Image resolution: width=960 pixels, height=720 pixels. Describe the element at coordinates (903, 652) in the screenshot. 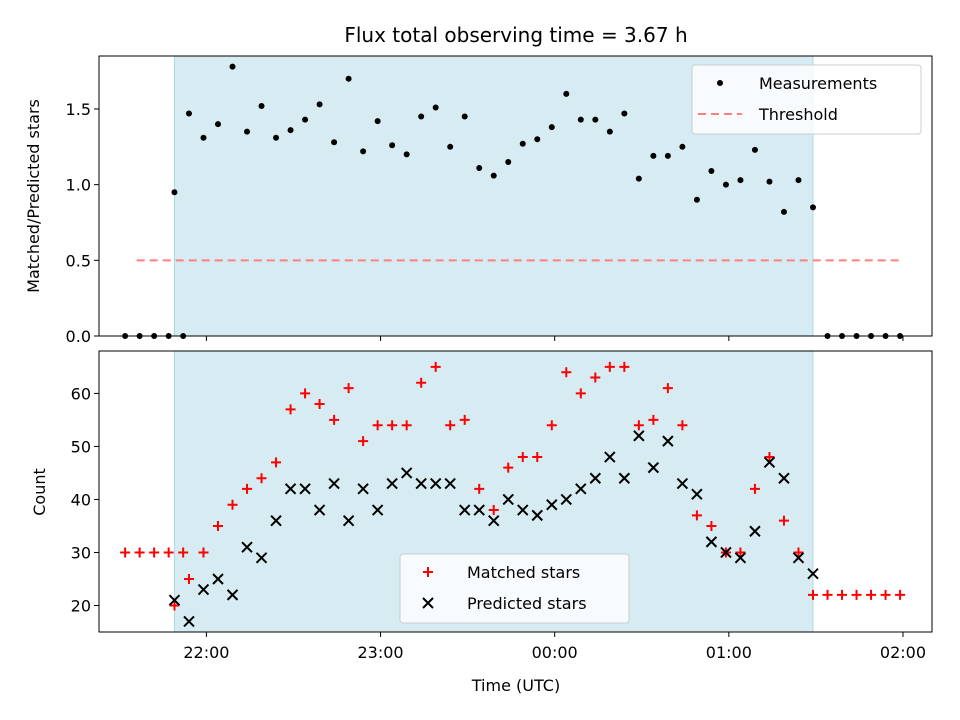

I see `x-tick-label: 02:00` at that location.